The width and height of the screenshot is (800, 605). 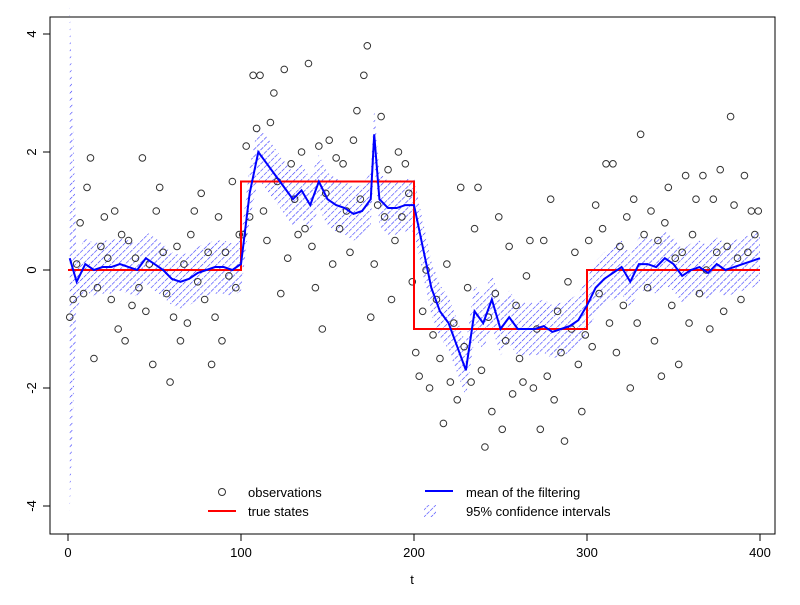 What do you see at coordinates (538, 511) in the screenshot?
I see `legend-ci-label: 95% confidence intervals` at bounding box center [538, 511].